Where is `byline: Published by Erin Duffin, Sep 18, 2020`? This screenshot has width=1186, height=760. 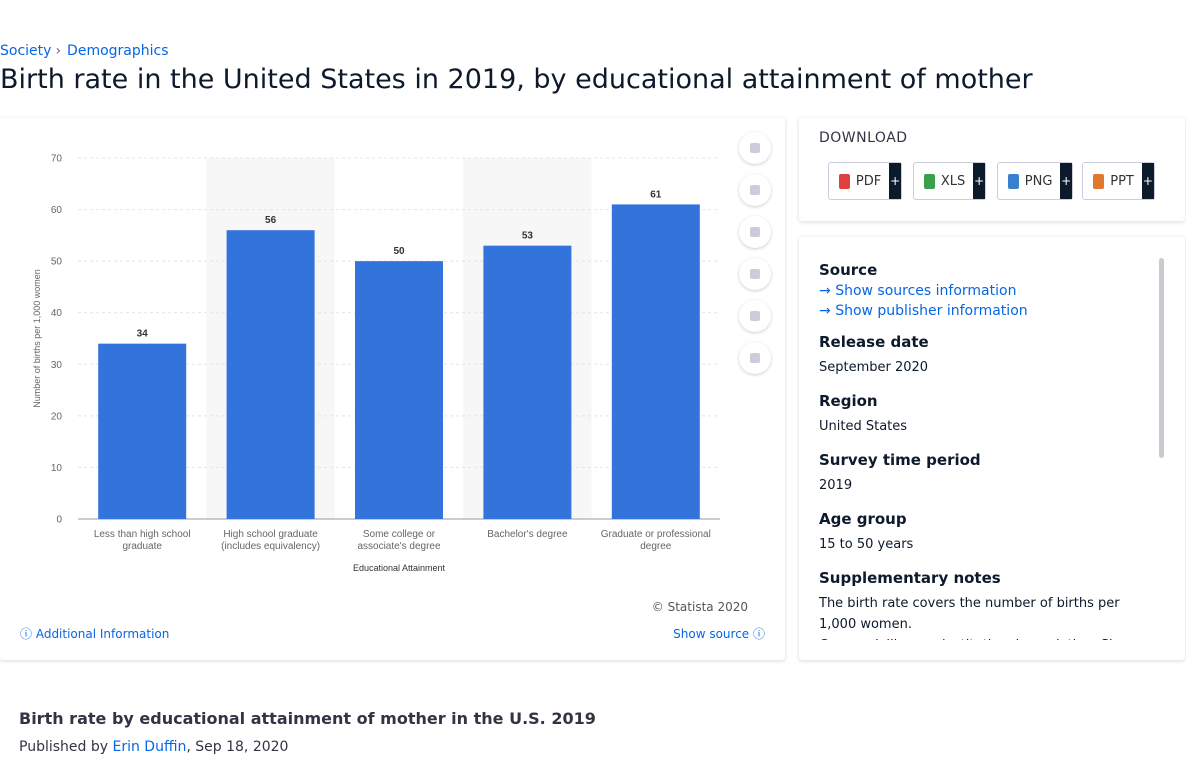 byline: Published by Erin Duffin, Sep 18, 2020 is located at coordinates (153, 747).